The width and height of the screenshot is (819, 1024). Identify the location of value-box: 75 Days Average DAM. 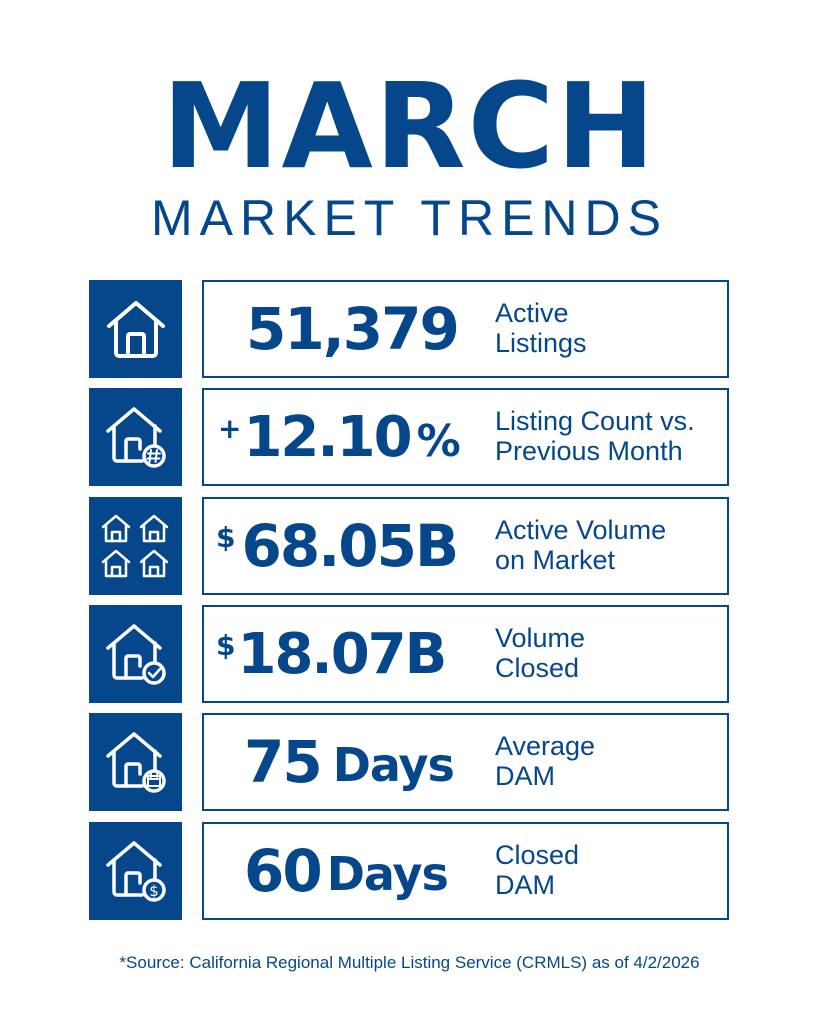
(465, 762).